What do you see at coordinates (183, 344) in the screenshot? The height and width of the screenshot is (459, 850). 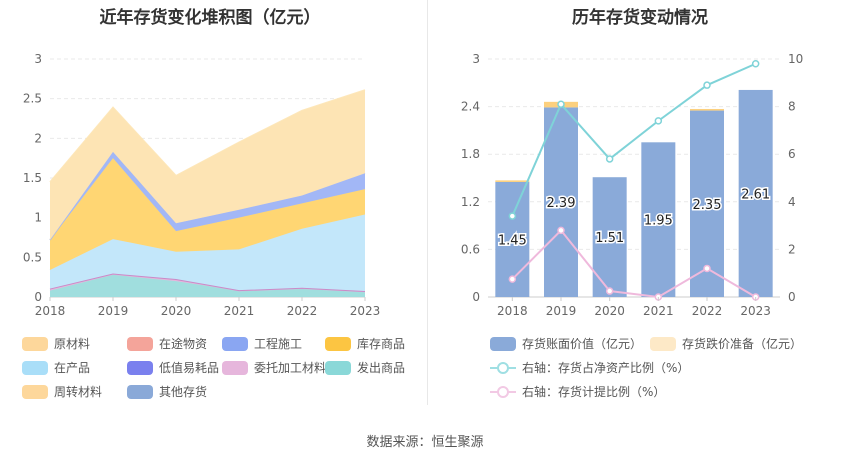 I see `legend-label: 在途物资` at bounding box center [183, 344].